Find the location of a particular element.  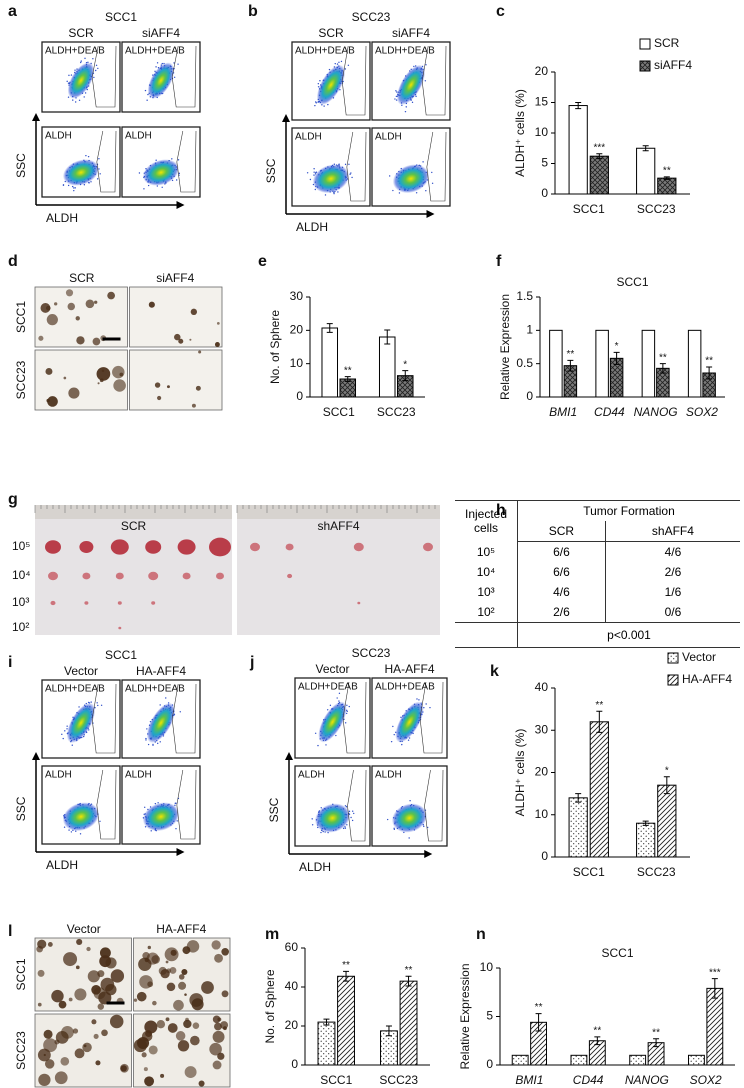

x-tick-label: SCC1 is located at coordinates (589, 209).